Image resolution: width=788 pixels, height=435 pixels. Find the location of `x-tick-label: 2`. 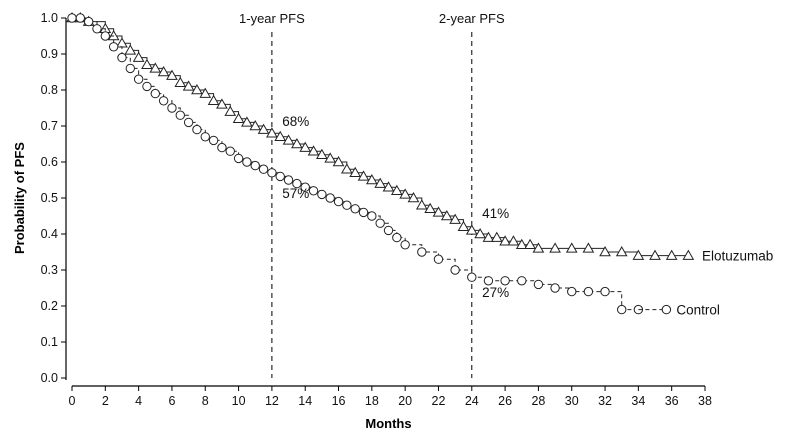

x-tick-label: 2 is located at coordinates (105, 401).